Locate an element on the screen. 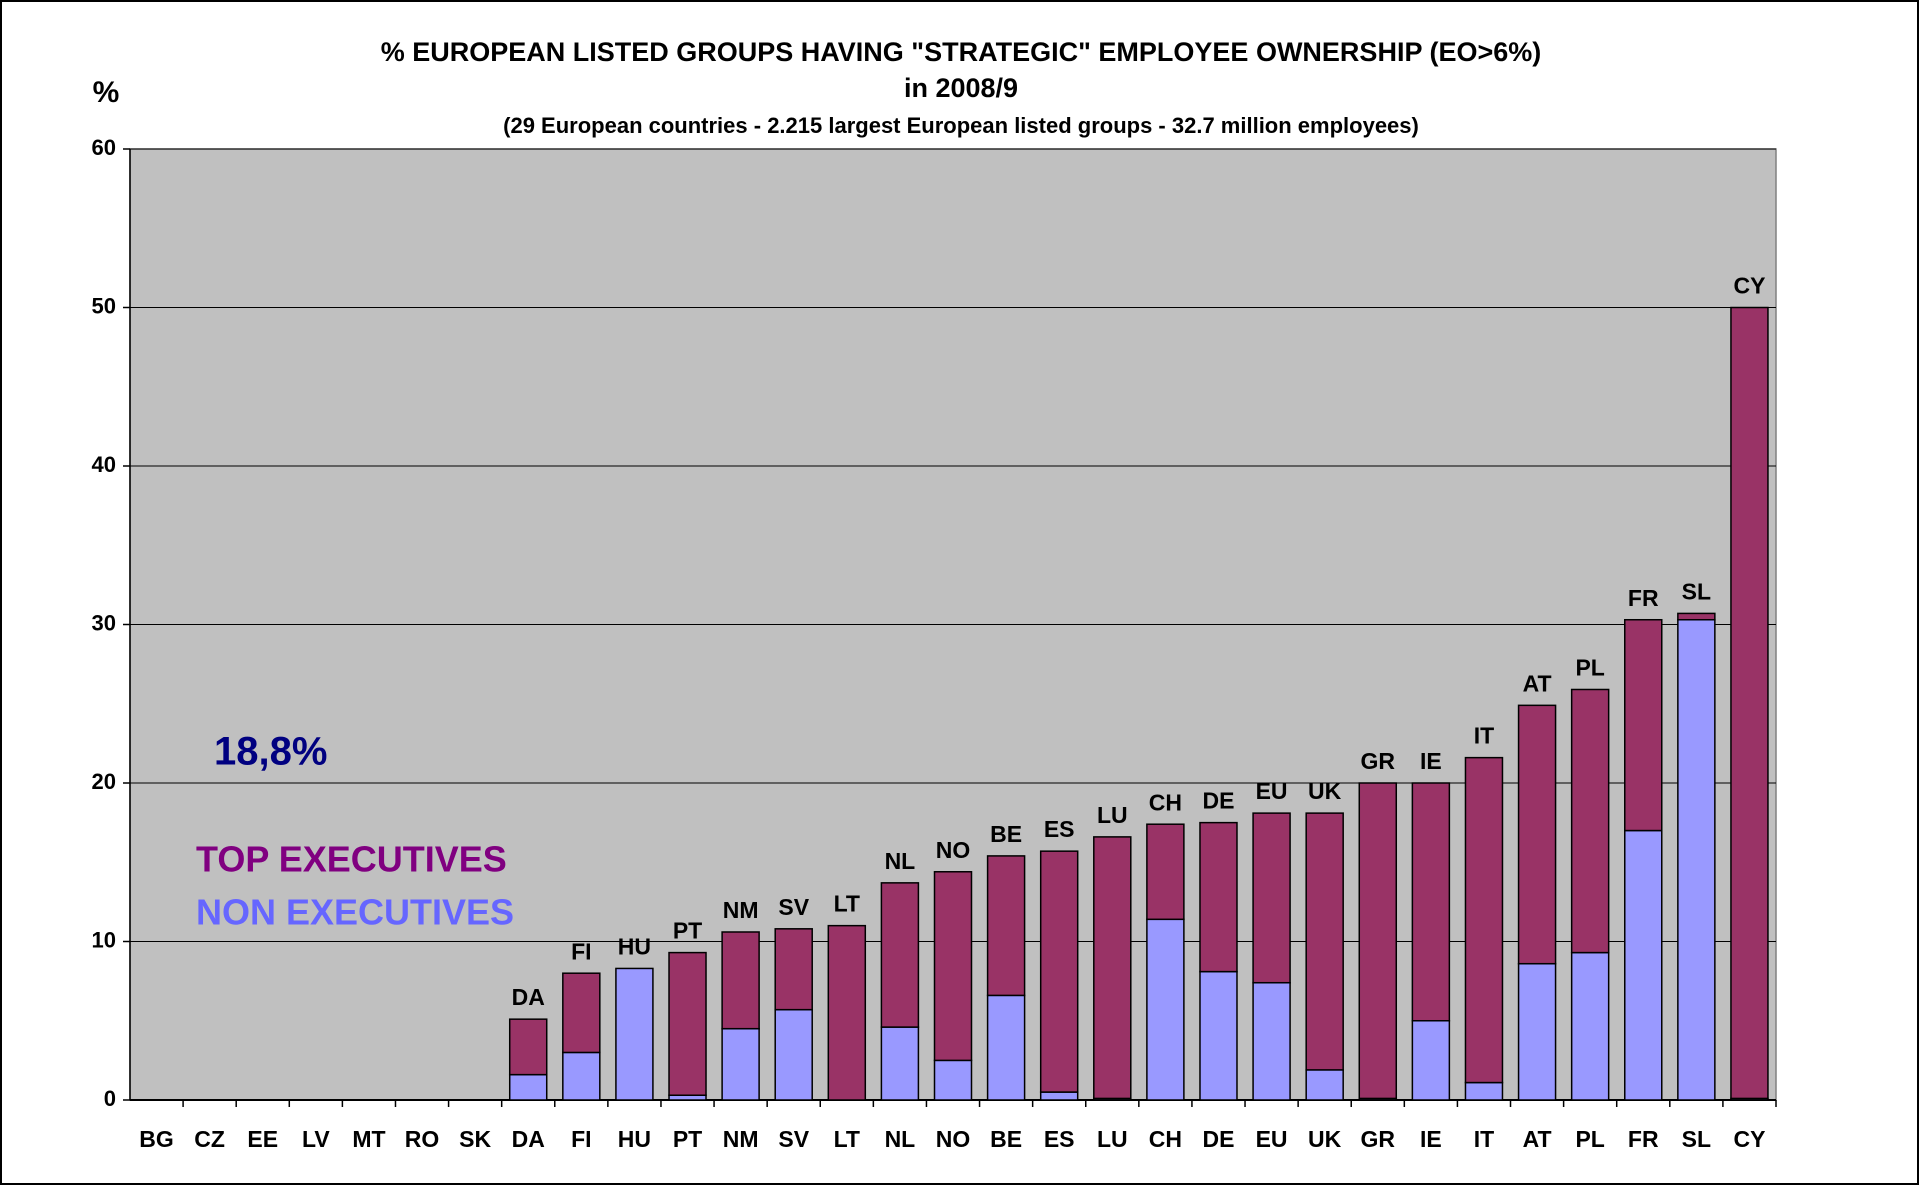  legend-entry: TOP EXECUTIVES is located at coordinates (351, 859).